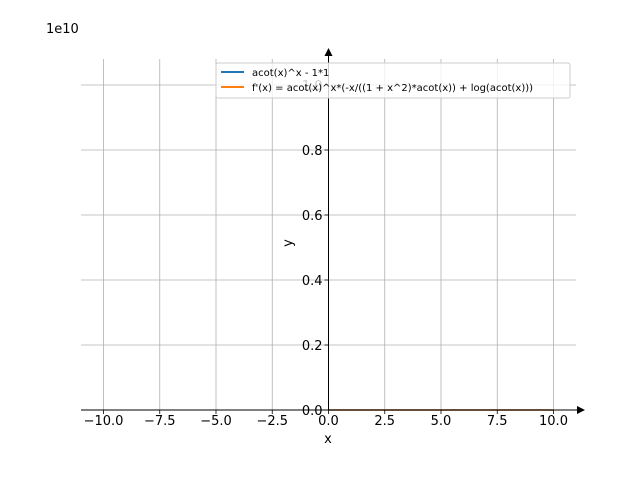 The width and height of the screenshot is (640, 480). I want to click on x-axis-label: x, so click(328, 439).